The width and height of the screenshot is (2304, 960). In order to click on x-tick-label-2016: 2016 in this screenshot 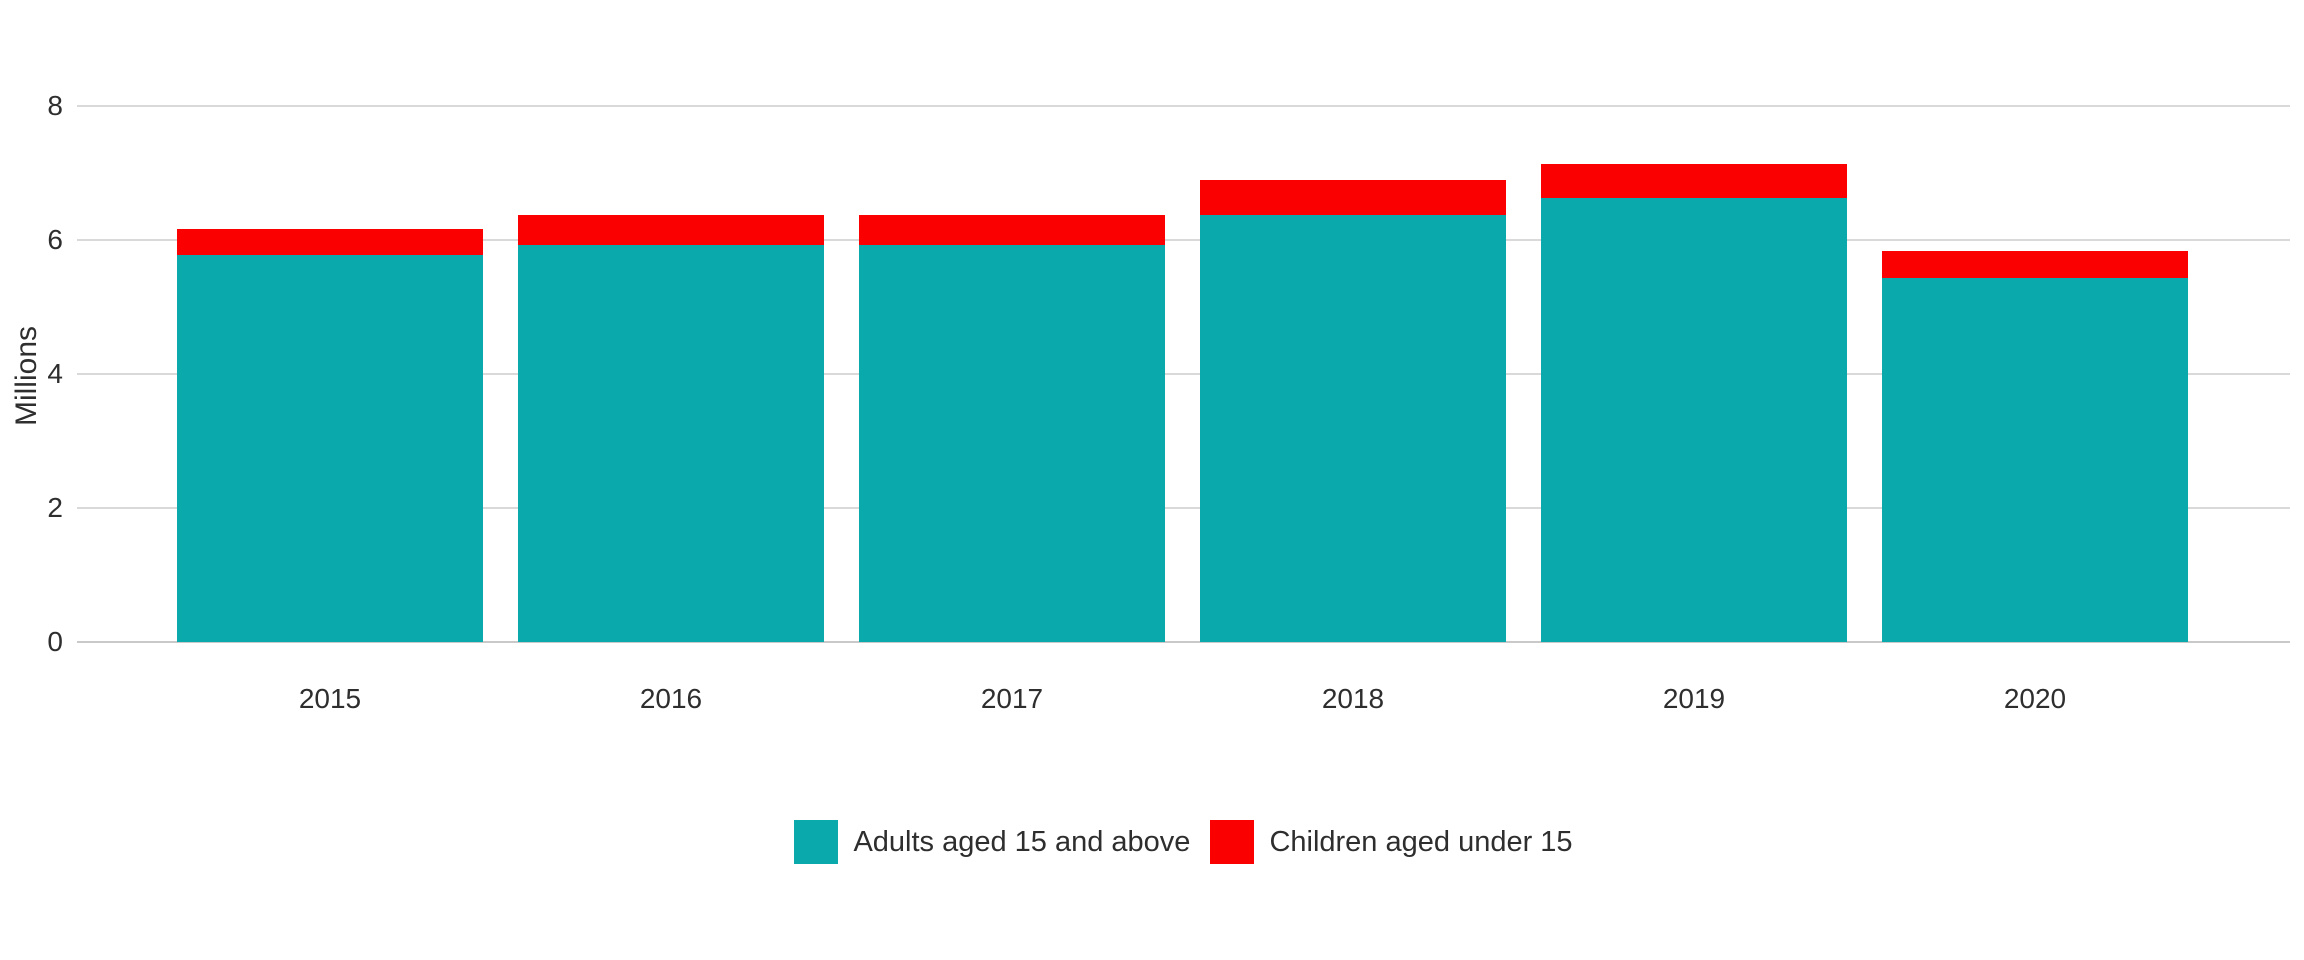, I will do `click(671, 698)`.